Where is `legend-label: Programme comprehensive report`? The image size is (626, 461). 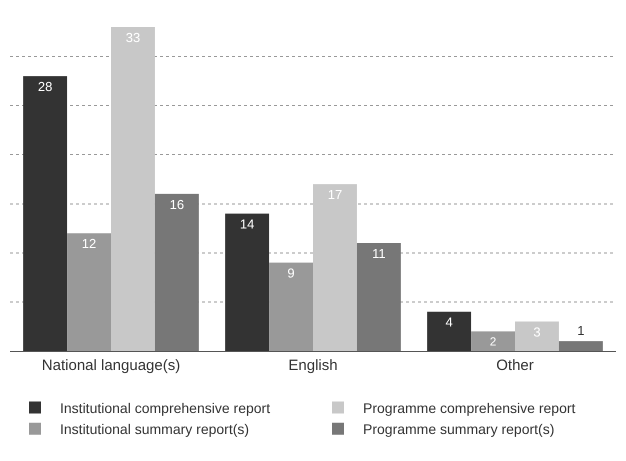 legend-label: Programme comprehensive report is located at coordinates (469, 408).